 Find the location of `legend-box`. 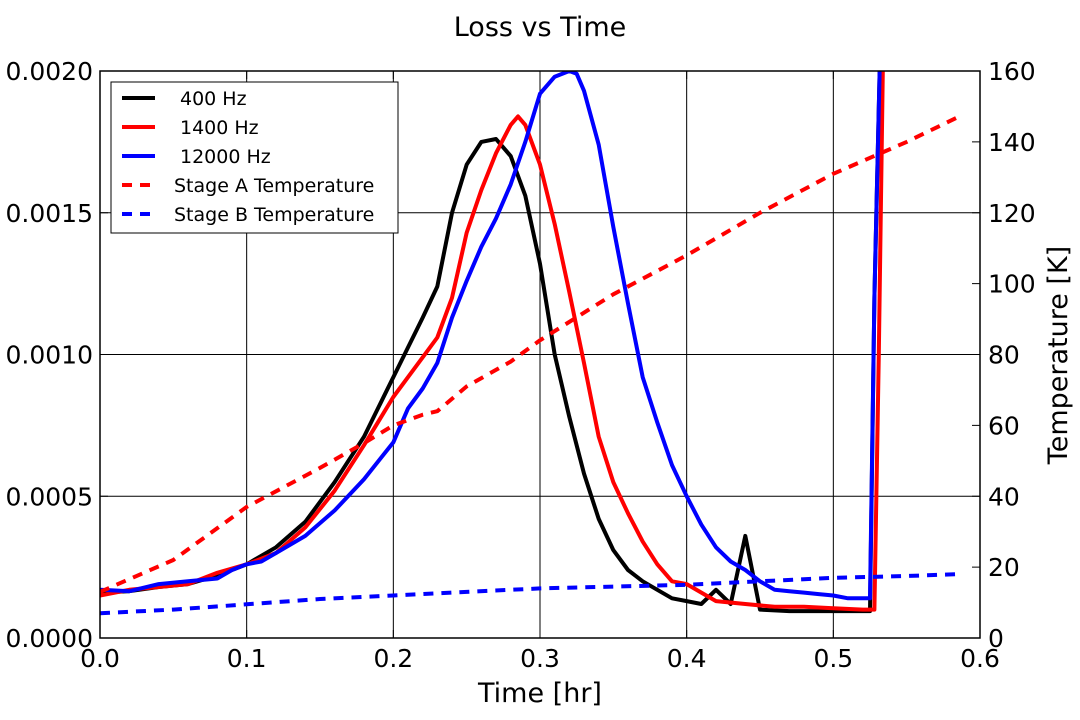

legend-box is located at coordinates (254, 157).